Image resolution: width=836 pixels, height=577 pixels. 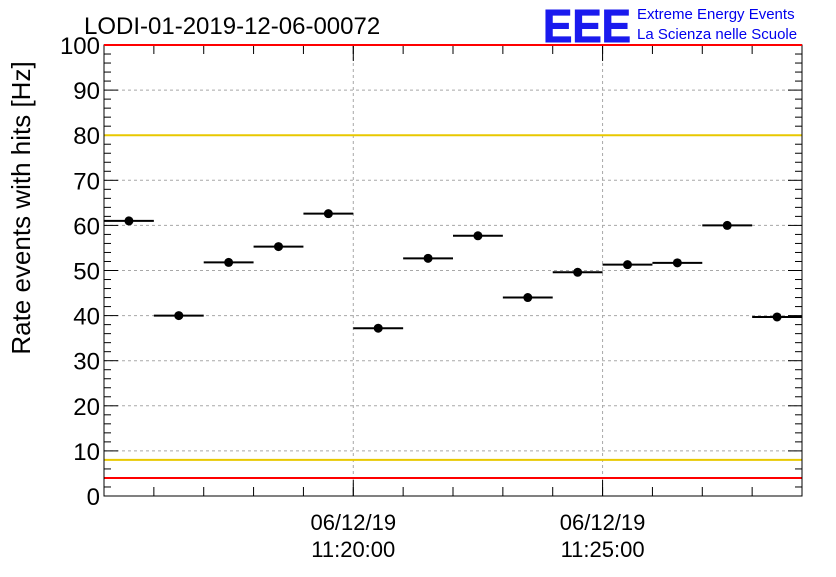 What do you see at coordinates (716, 14) in the screenshot?
I see `logo-line1: Extreme Energy Events` at bounding box center [716, 14].